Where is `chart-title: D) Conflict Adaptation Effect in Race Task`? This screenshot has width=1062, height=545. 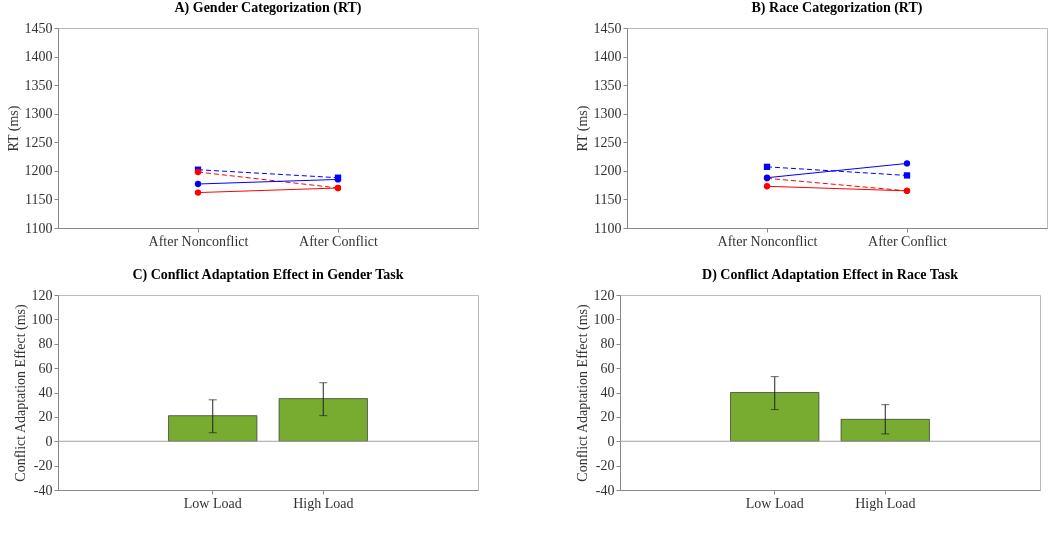
chart-title: D) Conflict Adaptation Effect in Race Task is located at coordinates (830, 275).